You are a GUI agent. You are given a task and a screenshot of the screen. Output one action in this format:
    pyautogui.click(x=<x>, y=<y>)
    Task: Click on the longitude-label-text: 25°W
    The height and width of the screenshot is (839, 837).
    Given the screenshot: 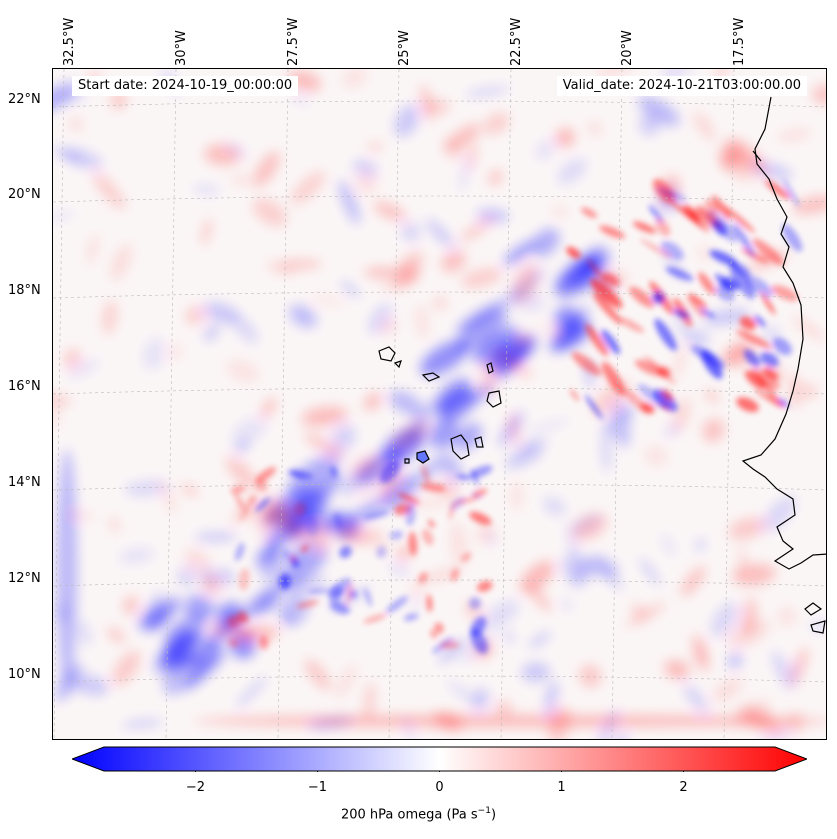 What is the action you would take?
    pyautogui.click(x=404, y=48)
    